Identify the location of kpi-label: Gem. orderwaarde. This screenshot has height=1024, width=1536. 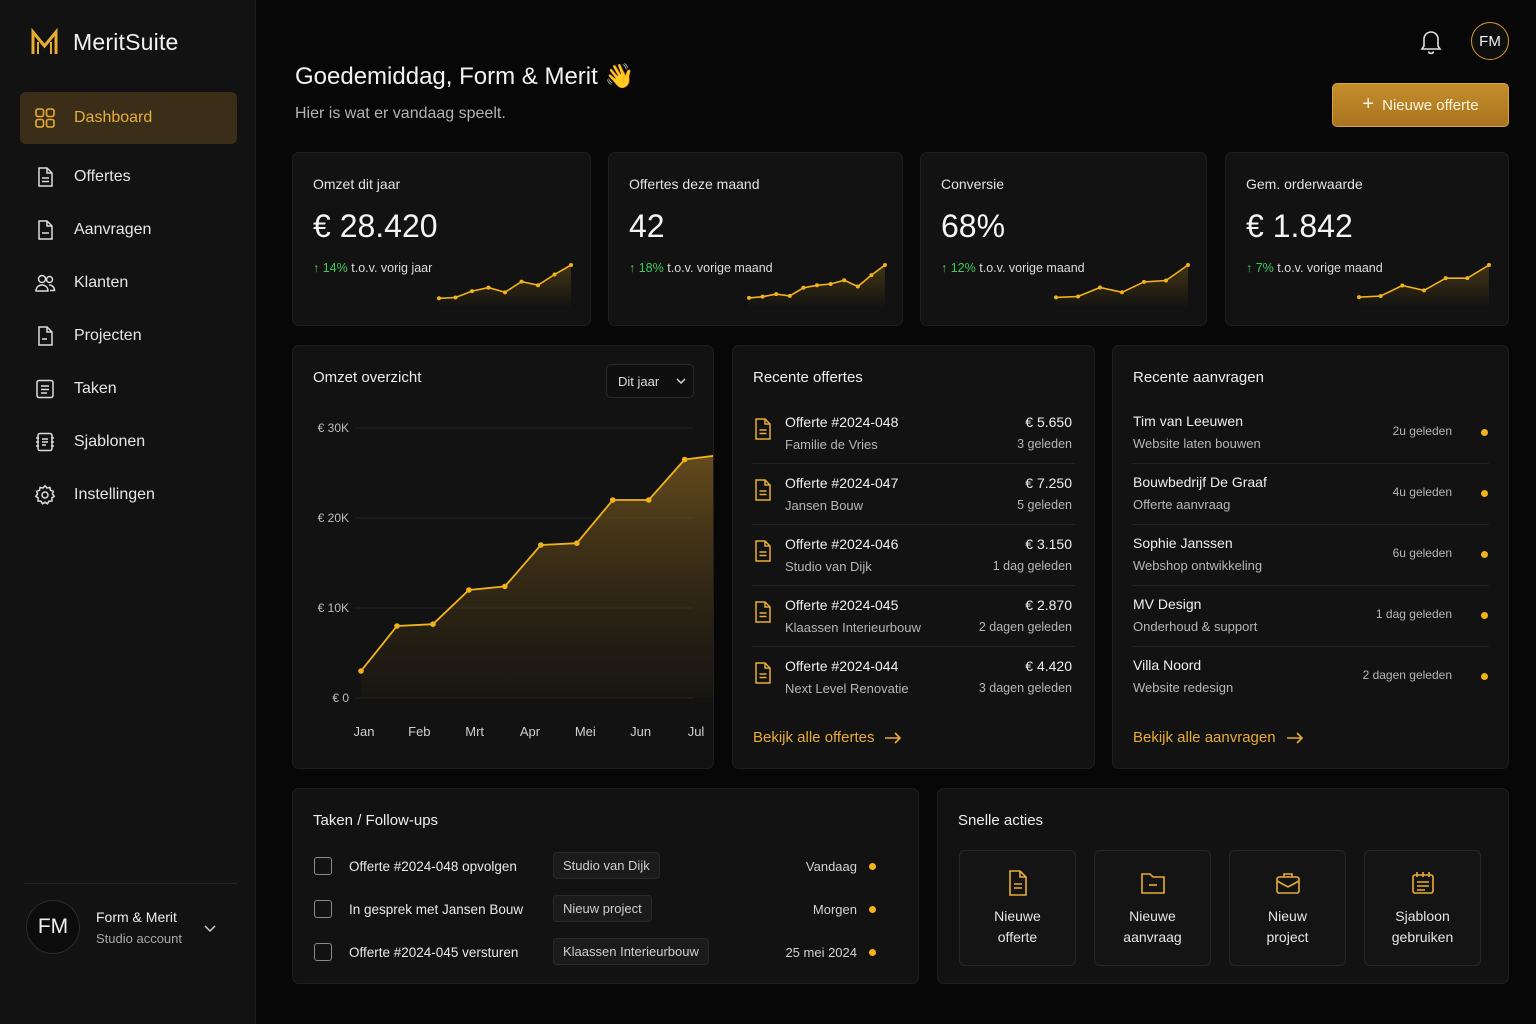
(1304, 184).